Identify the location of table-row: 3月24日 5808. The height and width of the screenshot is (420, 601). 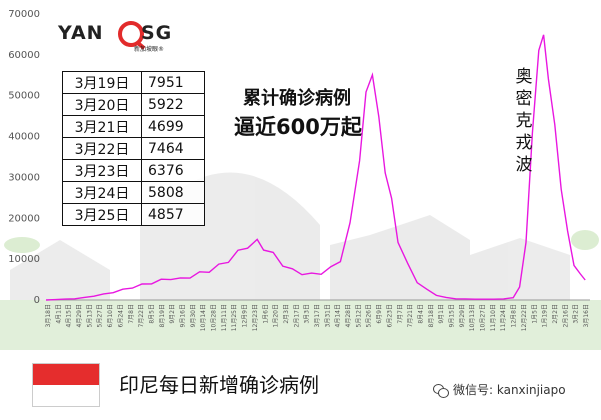
(133, 192).